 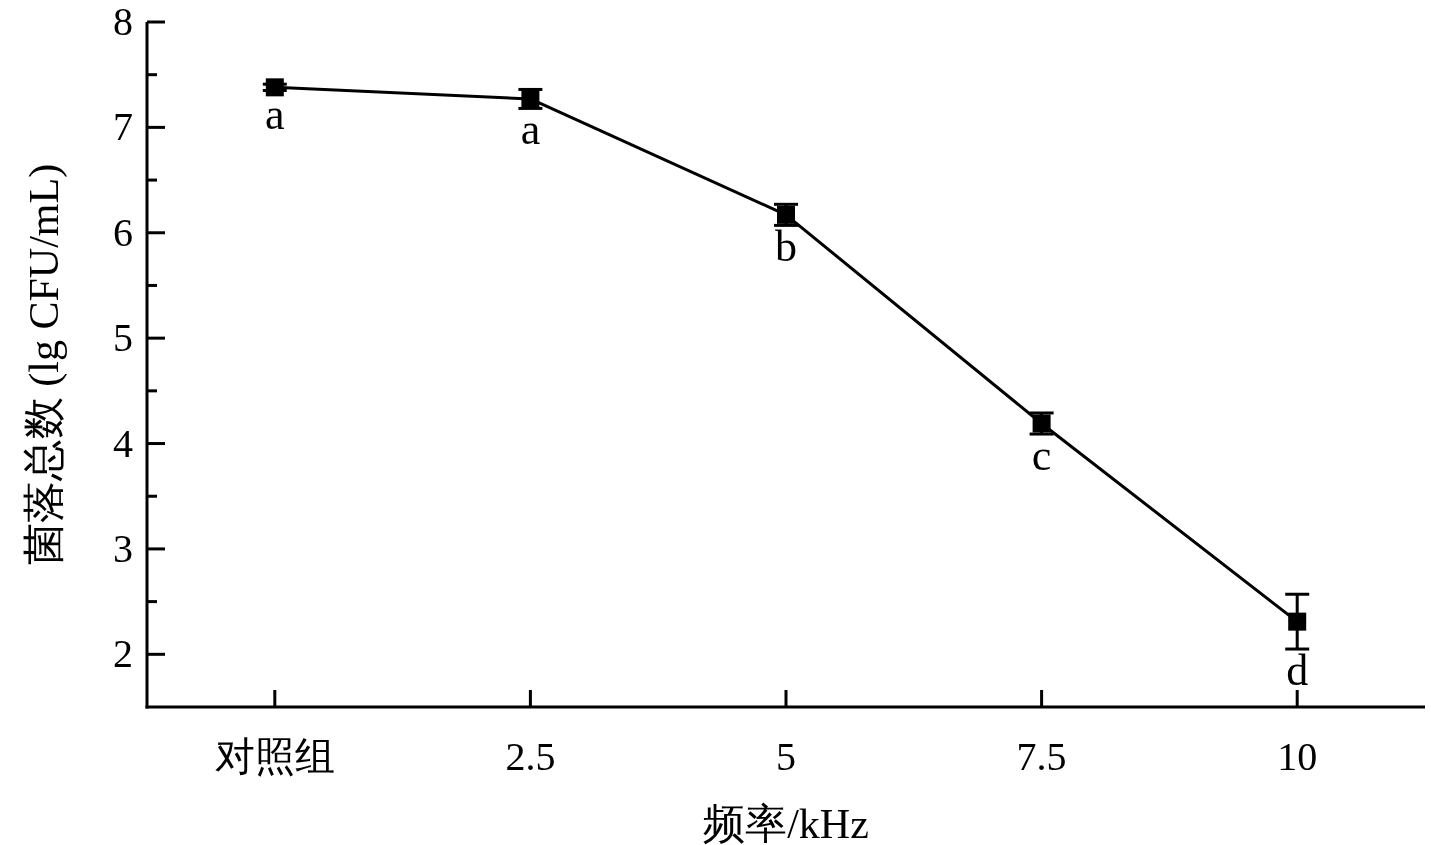 What do you see at coordinates (530, 756) in the screenshot?
I see `x-tick-label: 2.5` at bounding box center [530, 756].